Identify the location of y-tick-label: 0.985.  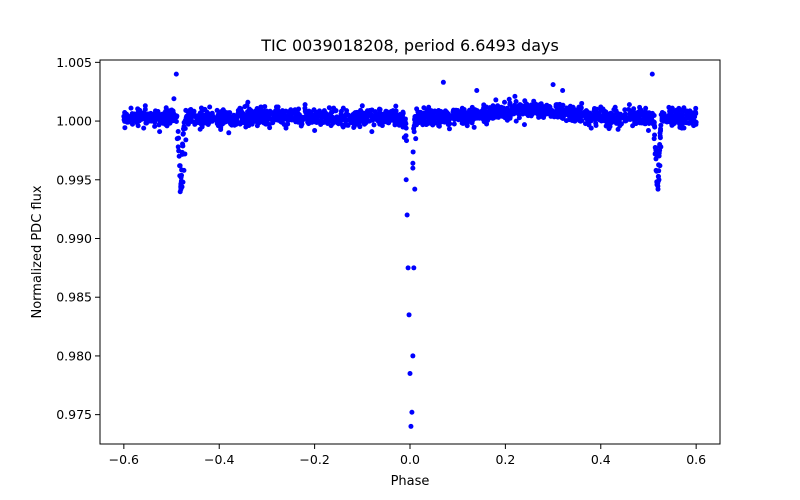
(74, 297).